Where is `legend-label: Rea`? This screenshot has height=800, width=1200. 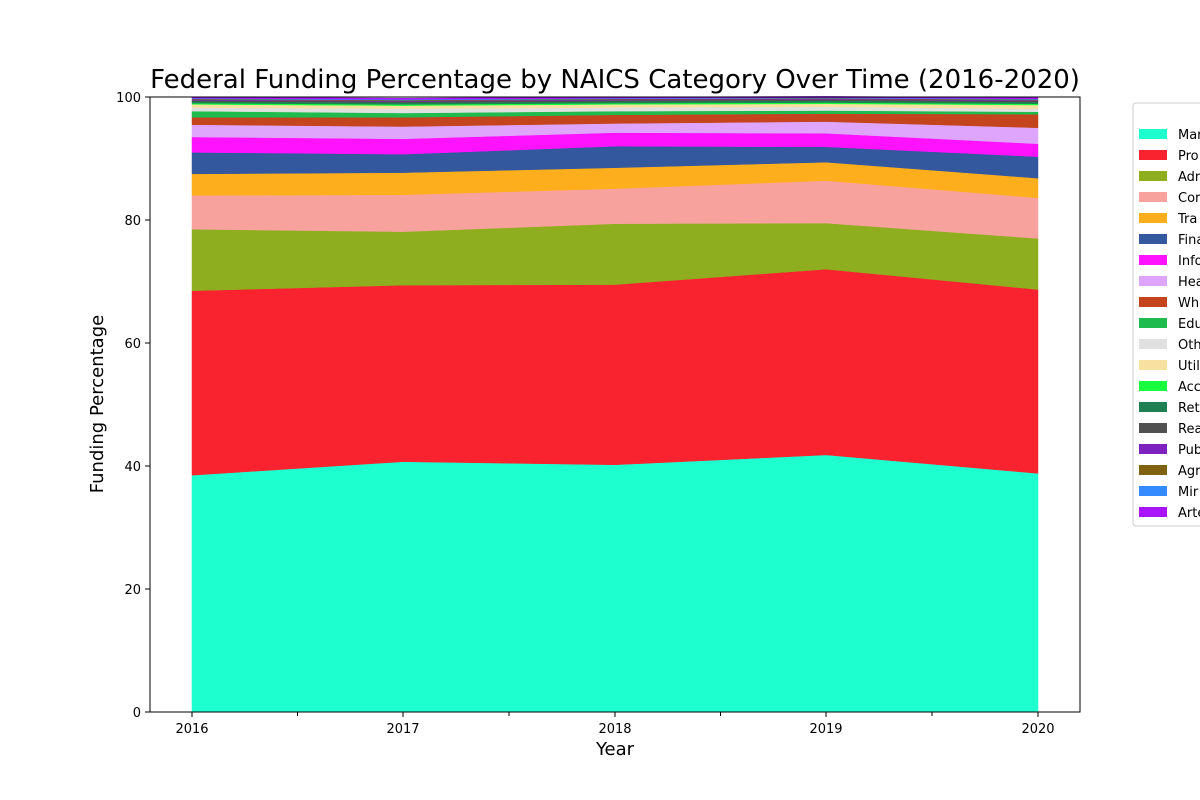 legend-label: Rea is located at coordinates (1189, 429).